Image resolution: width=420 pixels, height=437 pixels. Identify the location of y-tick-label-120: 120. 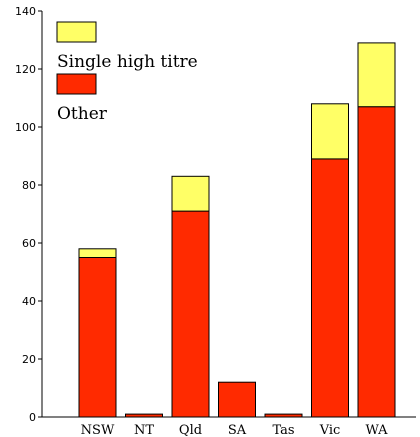
(25, 69).